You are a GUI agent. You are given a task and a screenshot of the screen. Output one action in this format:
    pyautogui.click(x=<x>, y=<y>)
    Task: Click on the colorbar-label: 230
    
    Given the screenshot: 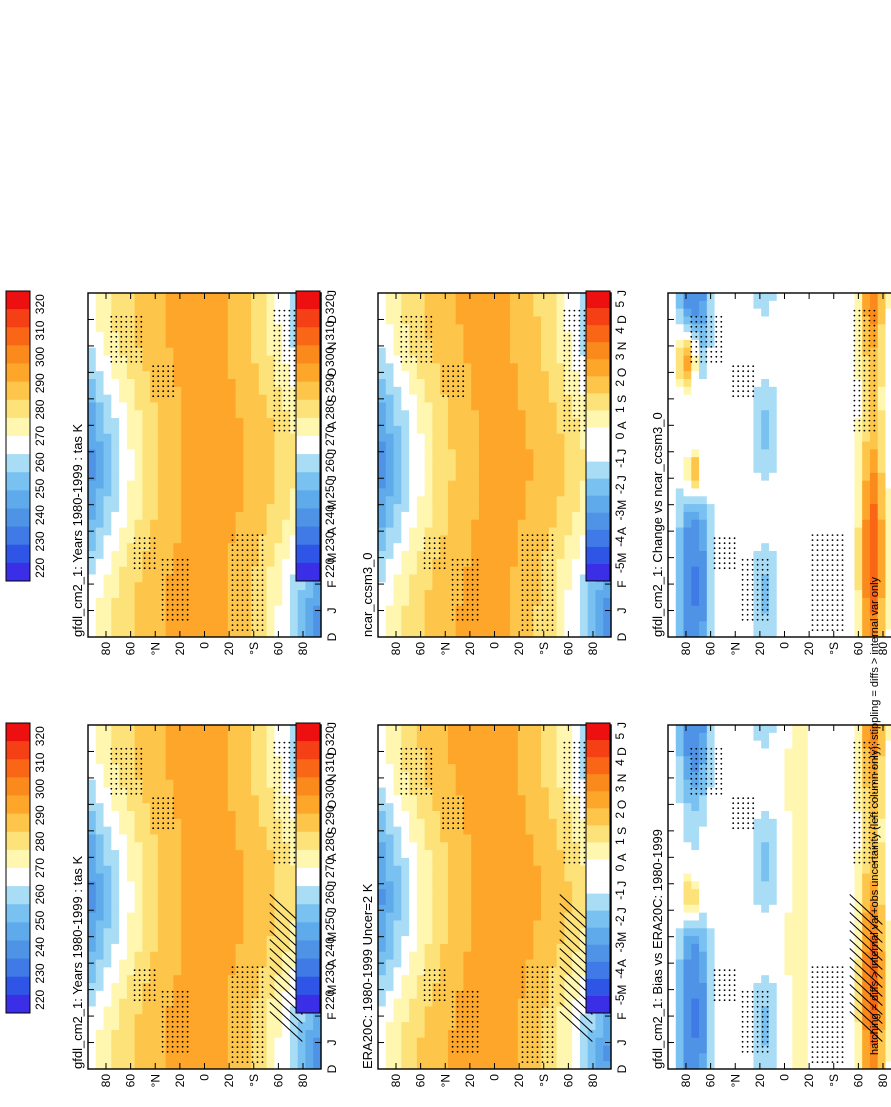 What is the action you would take?
    pyautogui.click(x=40, y=541)
    